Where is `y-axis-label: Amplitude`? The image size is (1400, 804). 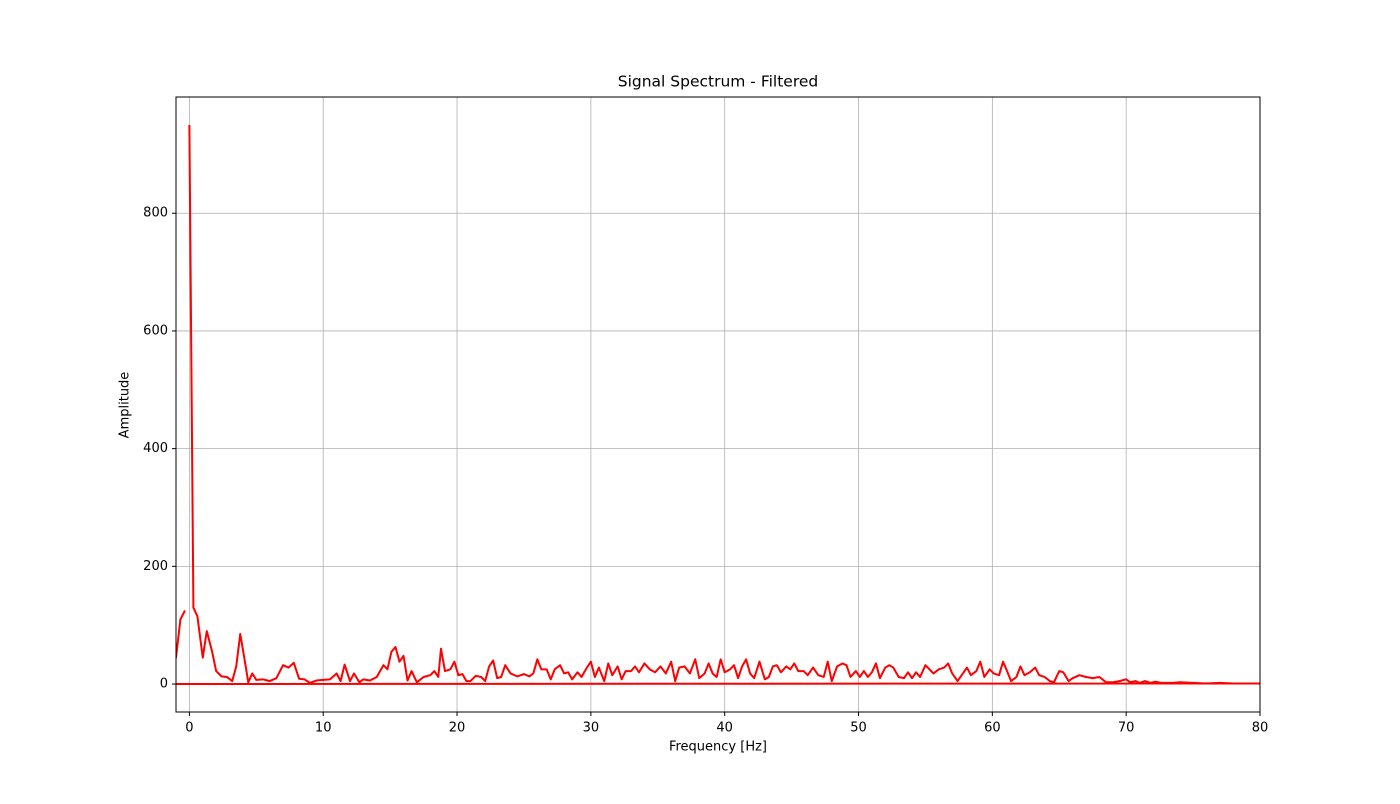 y-axis-label: Amplitude is located at coordinates (125, 405).